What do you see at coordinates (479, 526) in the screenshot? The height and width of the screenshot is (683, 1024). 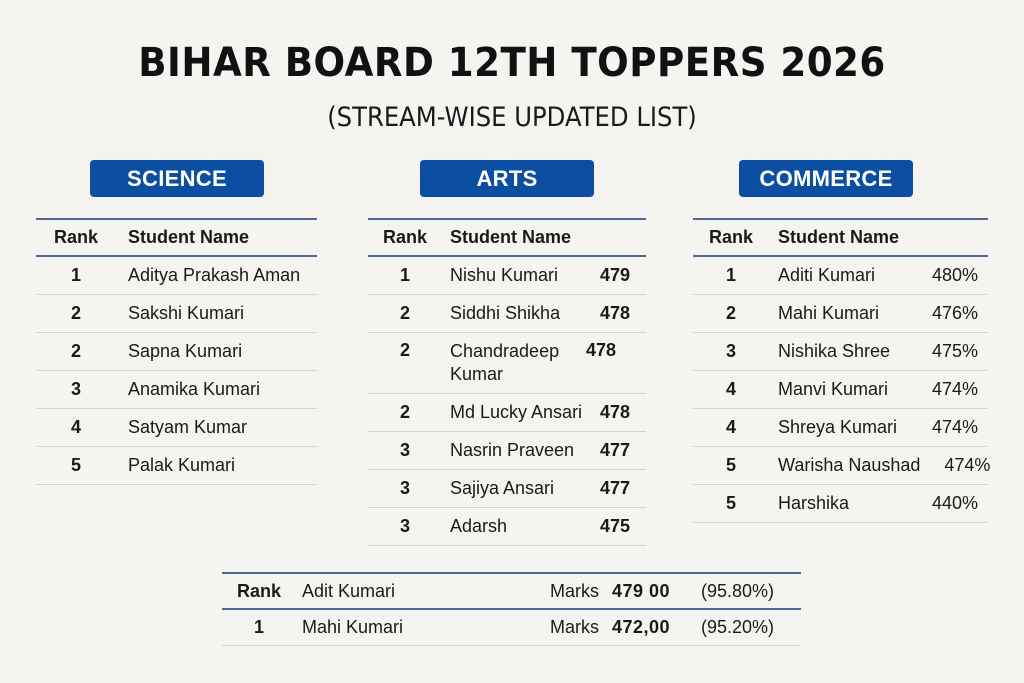 I see `name-cell: Adarsh` at bounding box center [479, 526].